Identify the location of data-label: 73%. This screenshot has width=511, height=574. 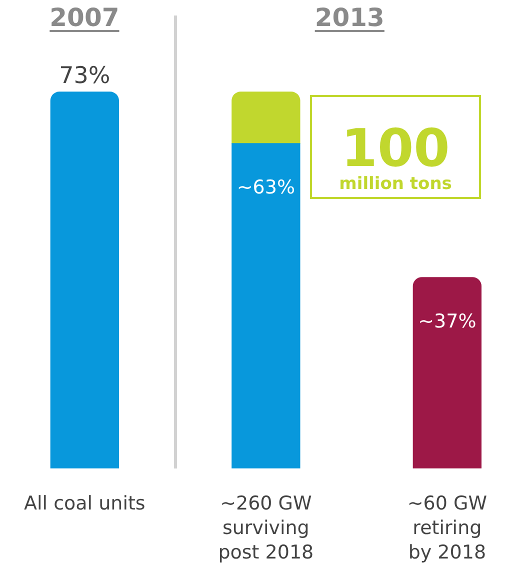
(84, 76).